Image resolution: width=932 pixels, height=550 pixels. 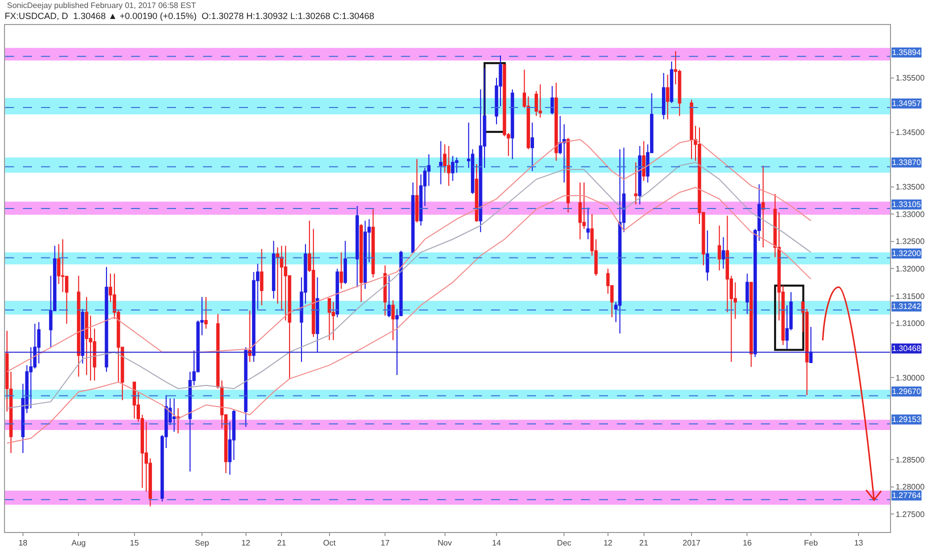 What do you see at coordinates (445, 543) in the screenshot?
I see `x-tick-label: Nov` at bounding box center [445, 543].